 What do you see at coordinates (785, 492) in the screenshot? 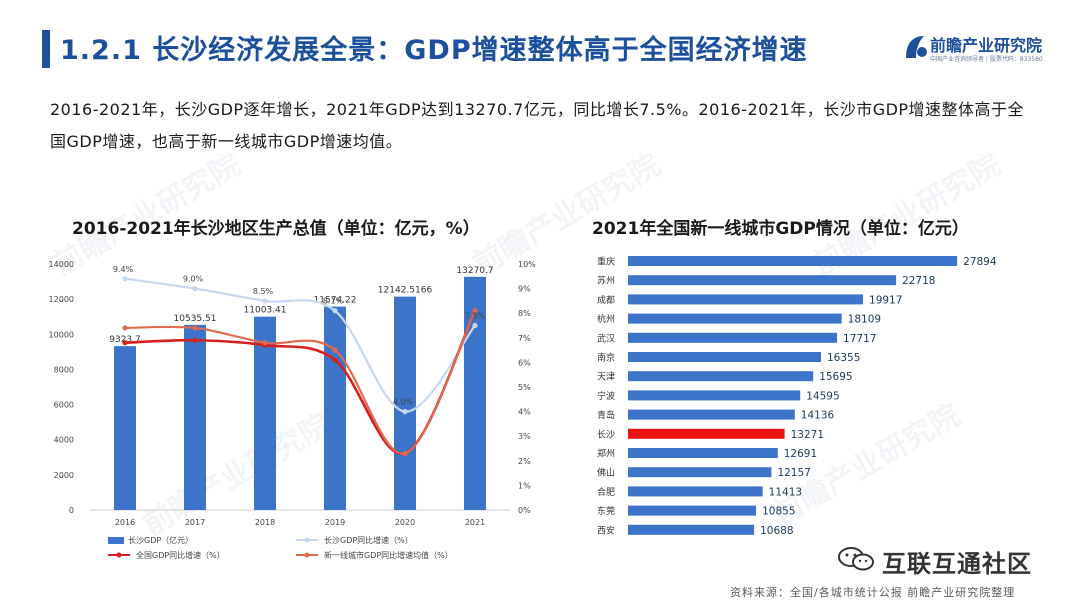
I see `city-value-label: 11413` at bounding box center [785, 492].